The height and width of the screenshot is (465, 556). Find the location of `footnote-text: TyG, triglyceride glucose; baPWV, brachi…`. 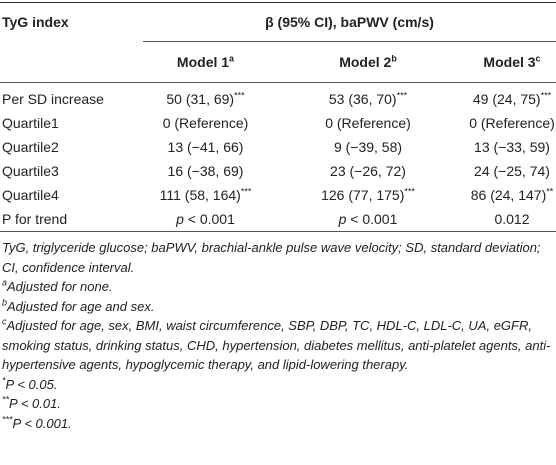

footnote-text: TyG, triglyceride glucose; baPWV, brachi… is located at coordinates (271, 257).